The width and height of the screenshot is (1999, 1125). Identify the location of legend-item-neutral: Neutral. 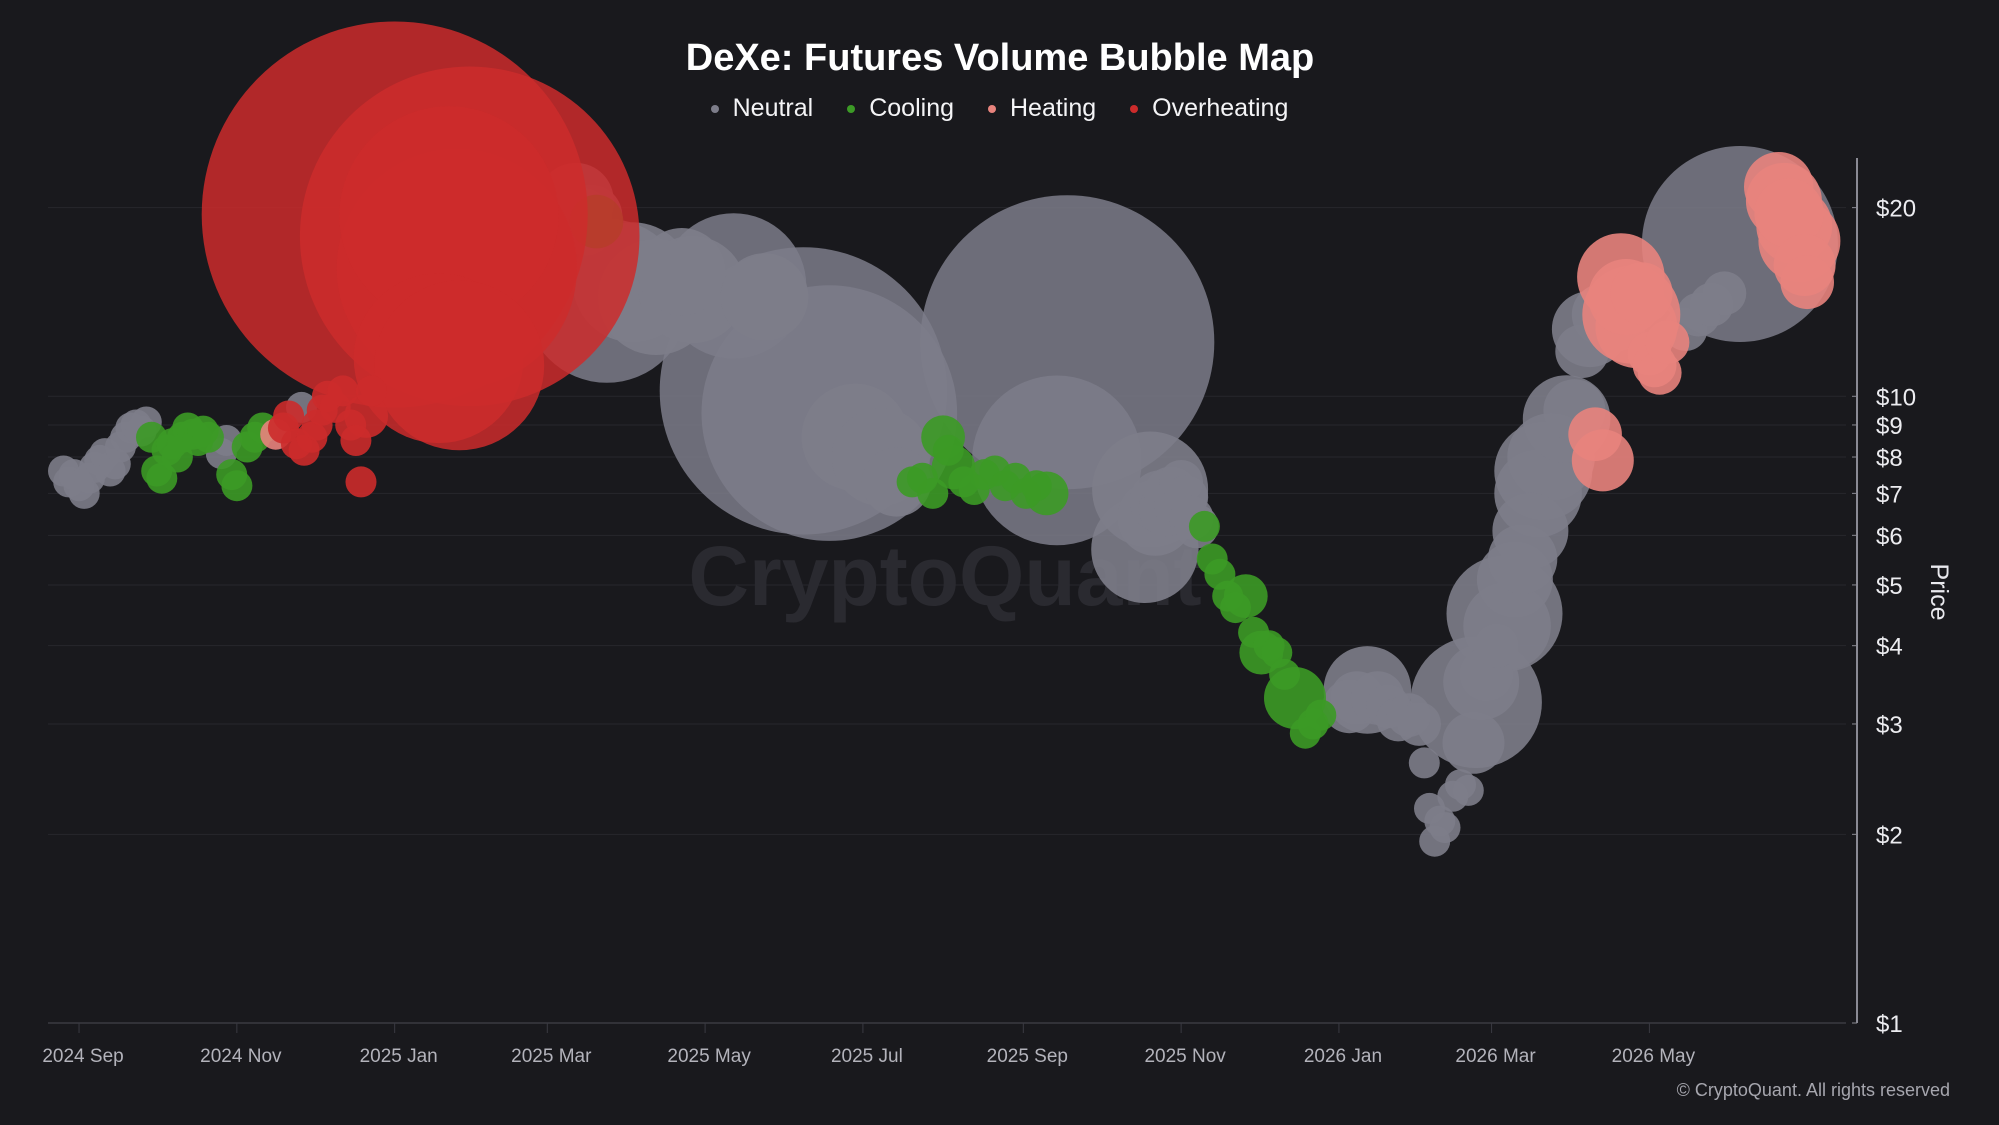
(762, 108).